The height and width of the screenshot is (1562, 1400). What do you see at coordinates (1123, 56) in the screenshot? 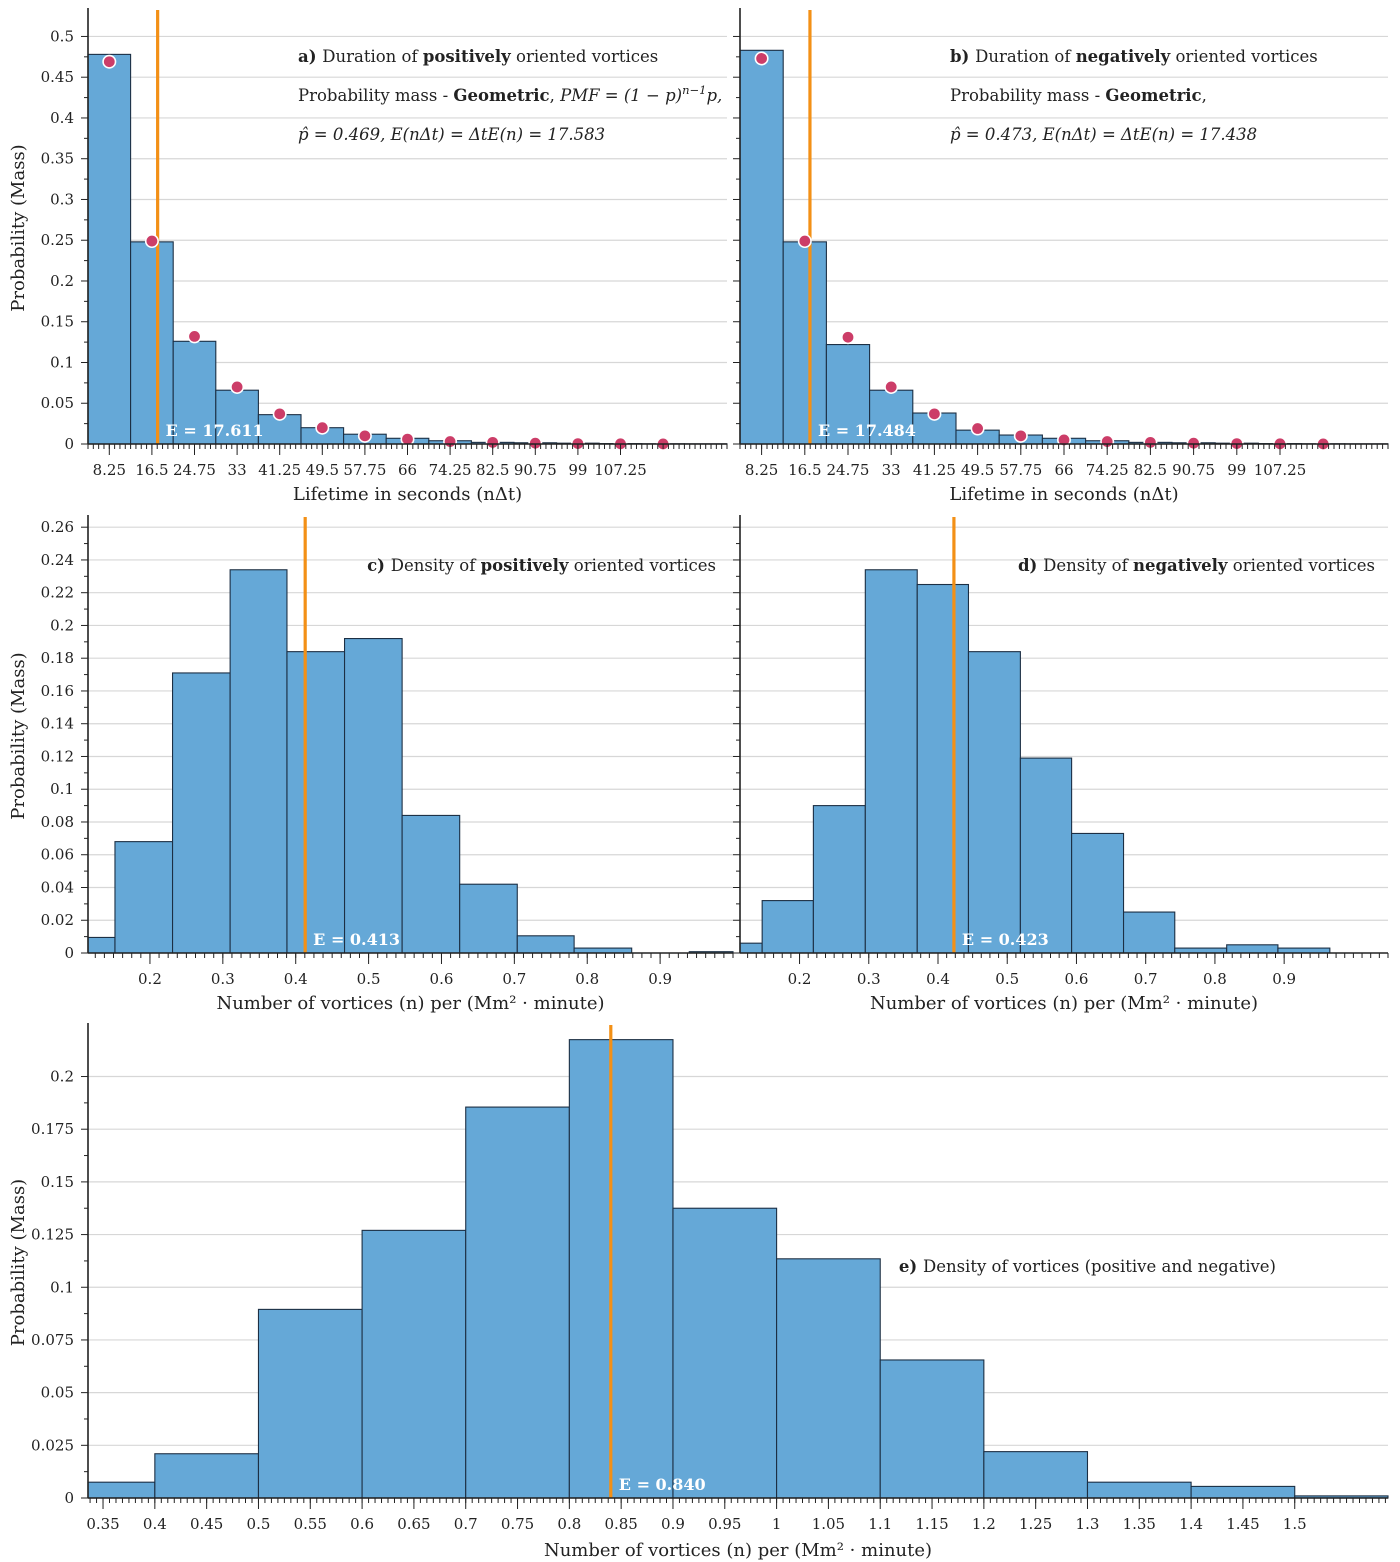
I see `panel-annotation-part: negatively` at bounding box center [1123, 56].